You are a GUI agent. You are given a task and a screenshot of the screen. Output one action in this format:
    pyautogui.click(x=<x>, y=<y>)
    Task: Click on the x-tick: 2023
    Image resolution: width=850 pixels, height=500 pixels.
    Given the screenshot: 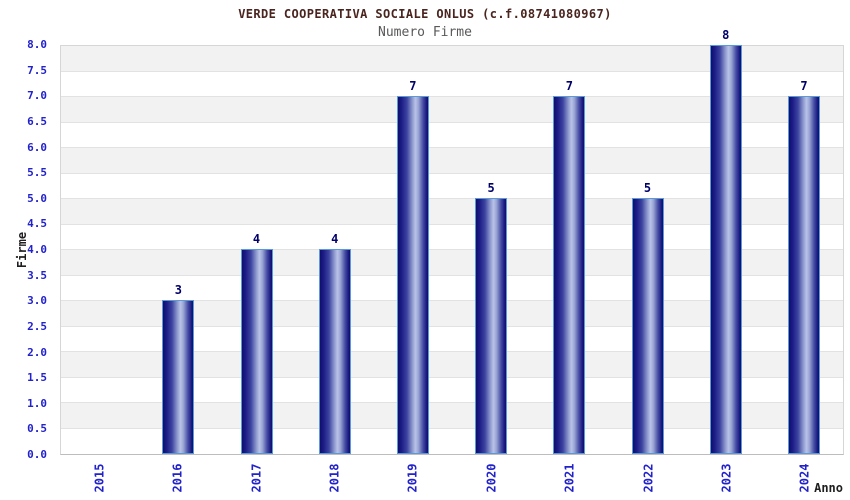 What is the action you would take?
    pyautogui.click(x=726, y=478)
    